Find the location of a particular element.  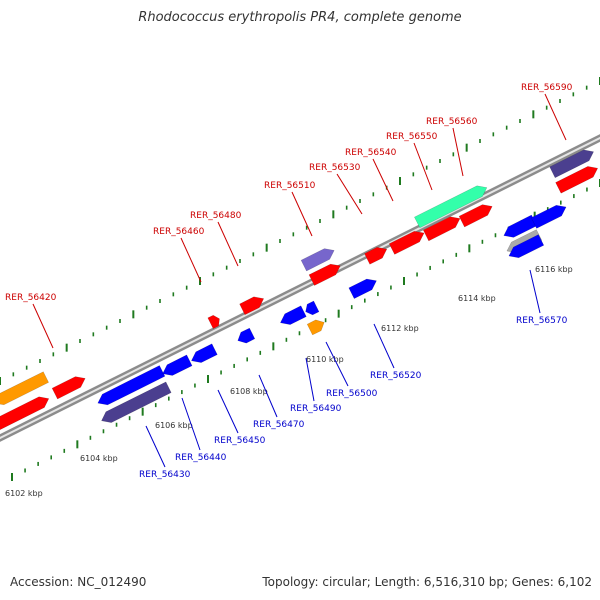

gene-label-reverse: RER_56500 is located at coordinates (352, 394).